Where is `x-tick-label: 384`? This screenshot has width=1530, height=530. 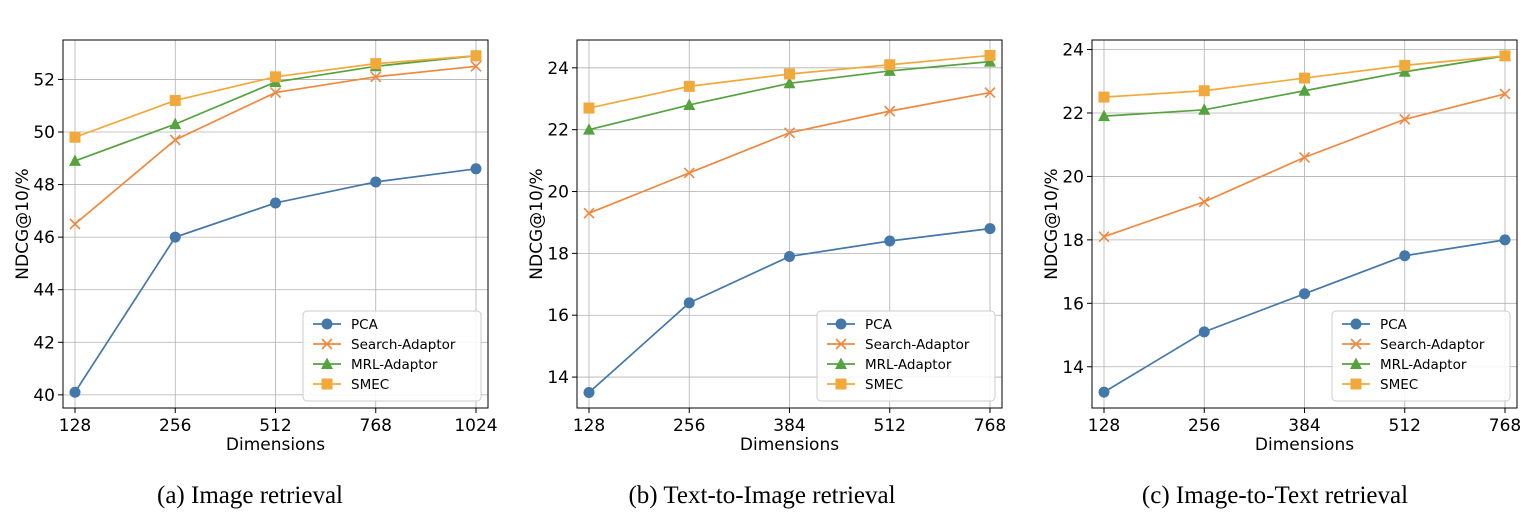
x-tick-label: 384 is located at coordinates (789, 426).